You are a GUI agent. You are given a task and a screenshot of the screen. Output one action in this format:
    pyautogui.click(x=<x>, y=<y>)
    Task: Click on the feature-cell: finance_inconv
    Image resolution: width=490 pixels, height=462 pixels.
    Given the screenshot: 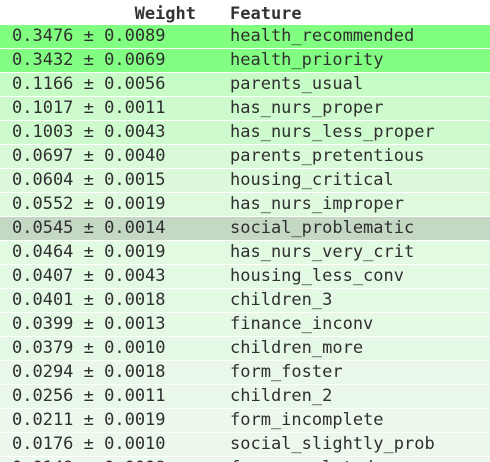 What is the action you would take?
    pyautogui.click(x=356, y=324)
    